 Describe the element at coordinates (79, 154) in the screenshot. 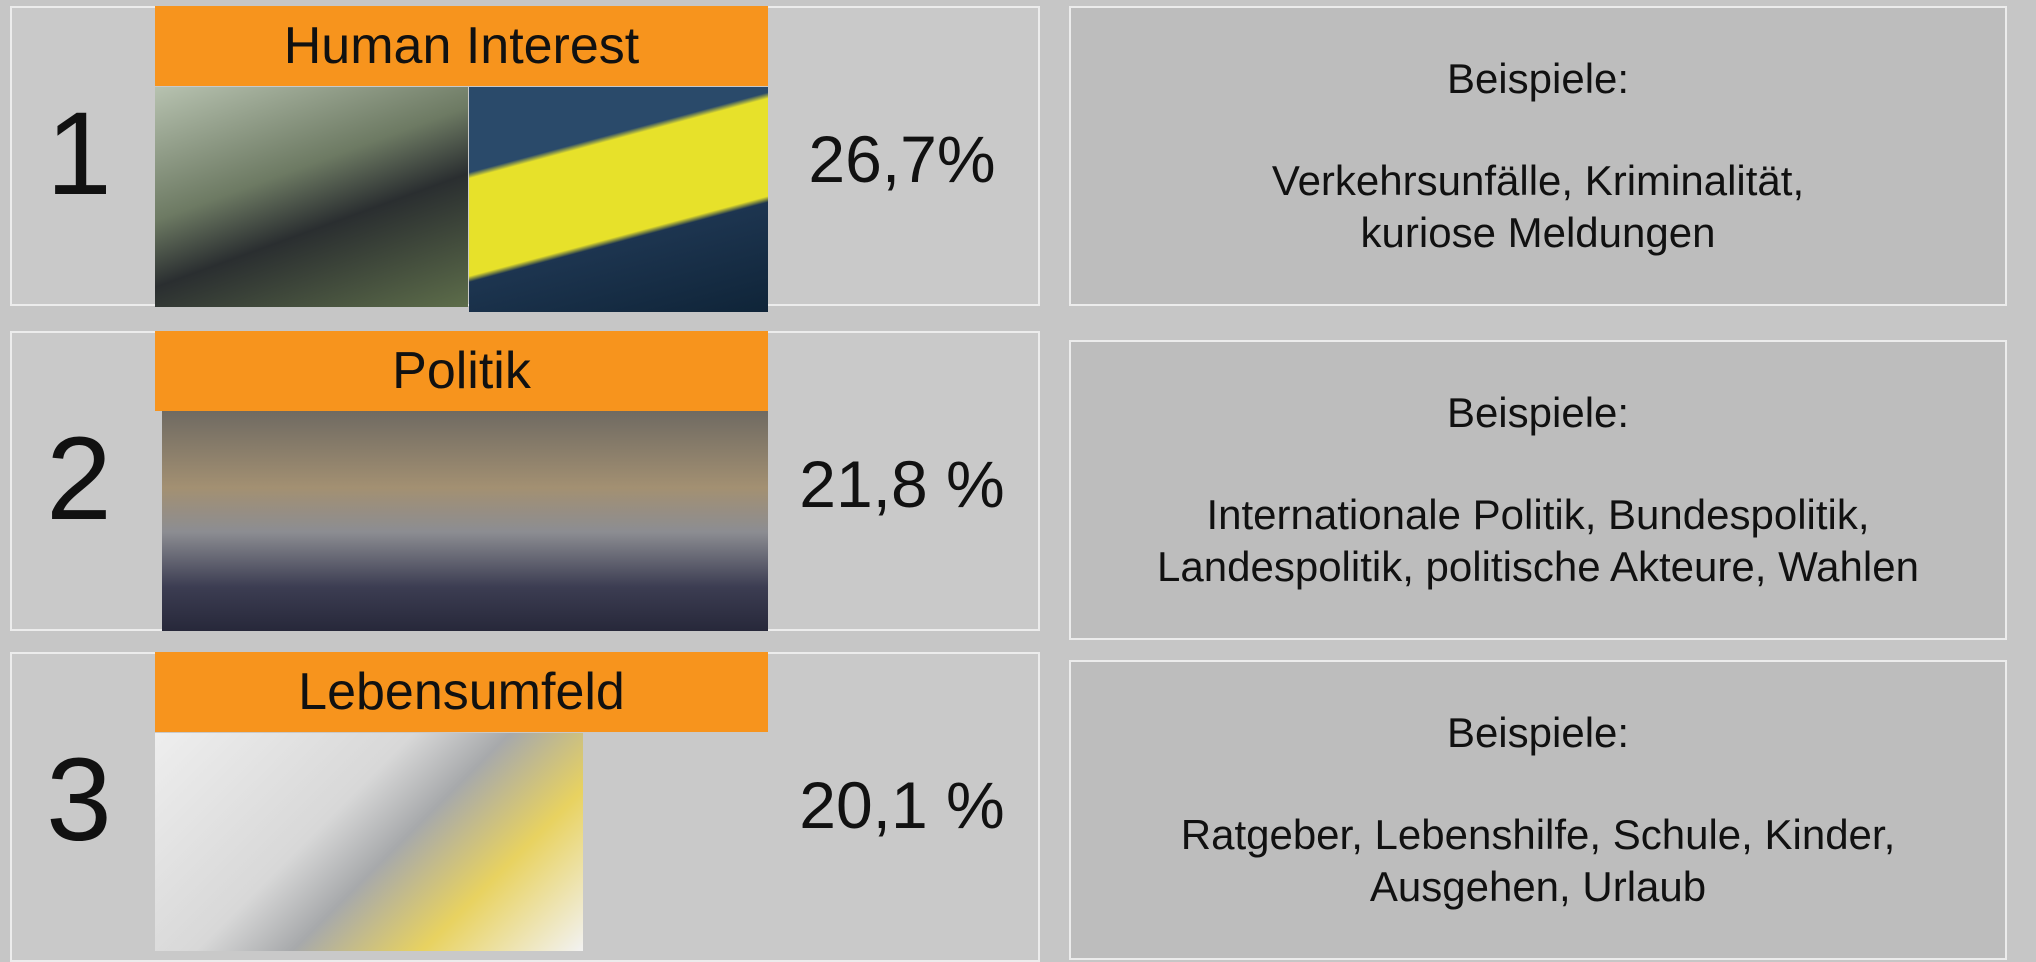

I see `rank-number: 1` at that location.